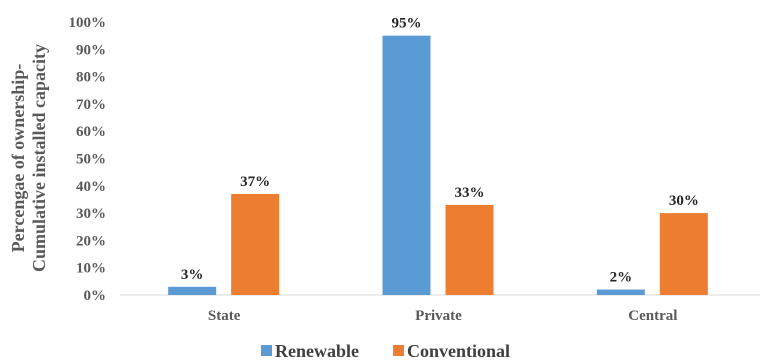  I want to click on data-label: 30%, so click(684, 201).